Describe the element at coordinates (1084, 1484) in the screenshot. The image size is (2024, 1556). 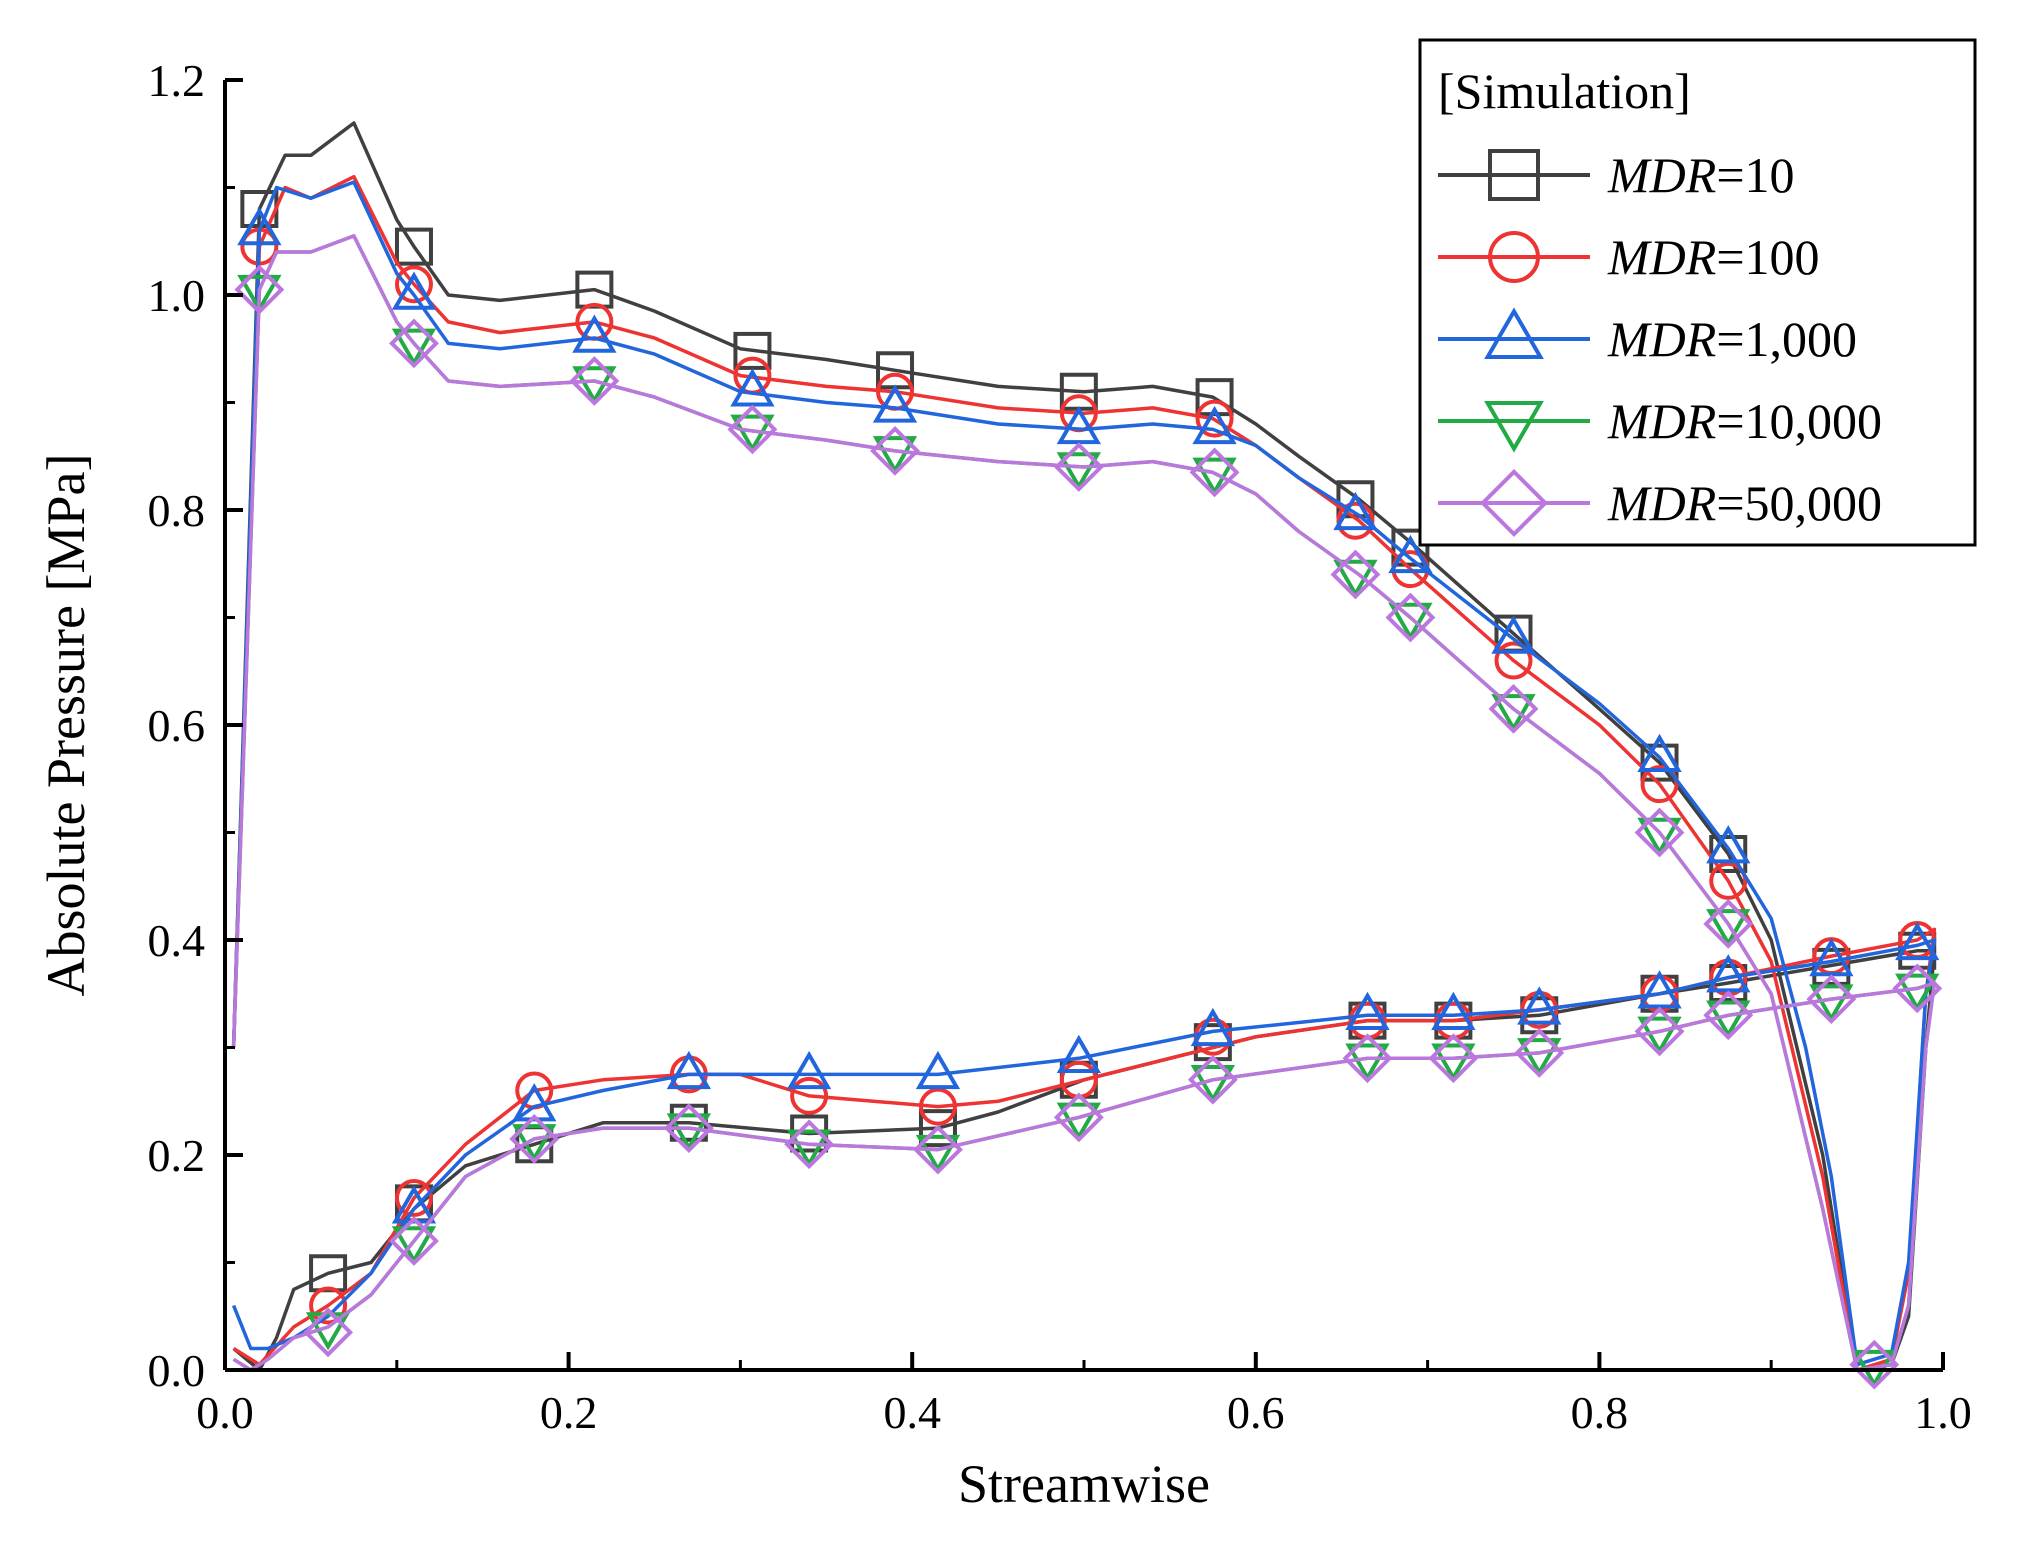
I see `x-axis-title: Streamwise` at that location.